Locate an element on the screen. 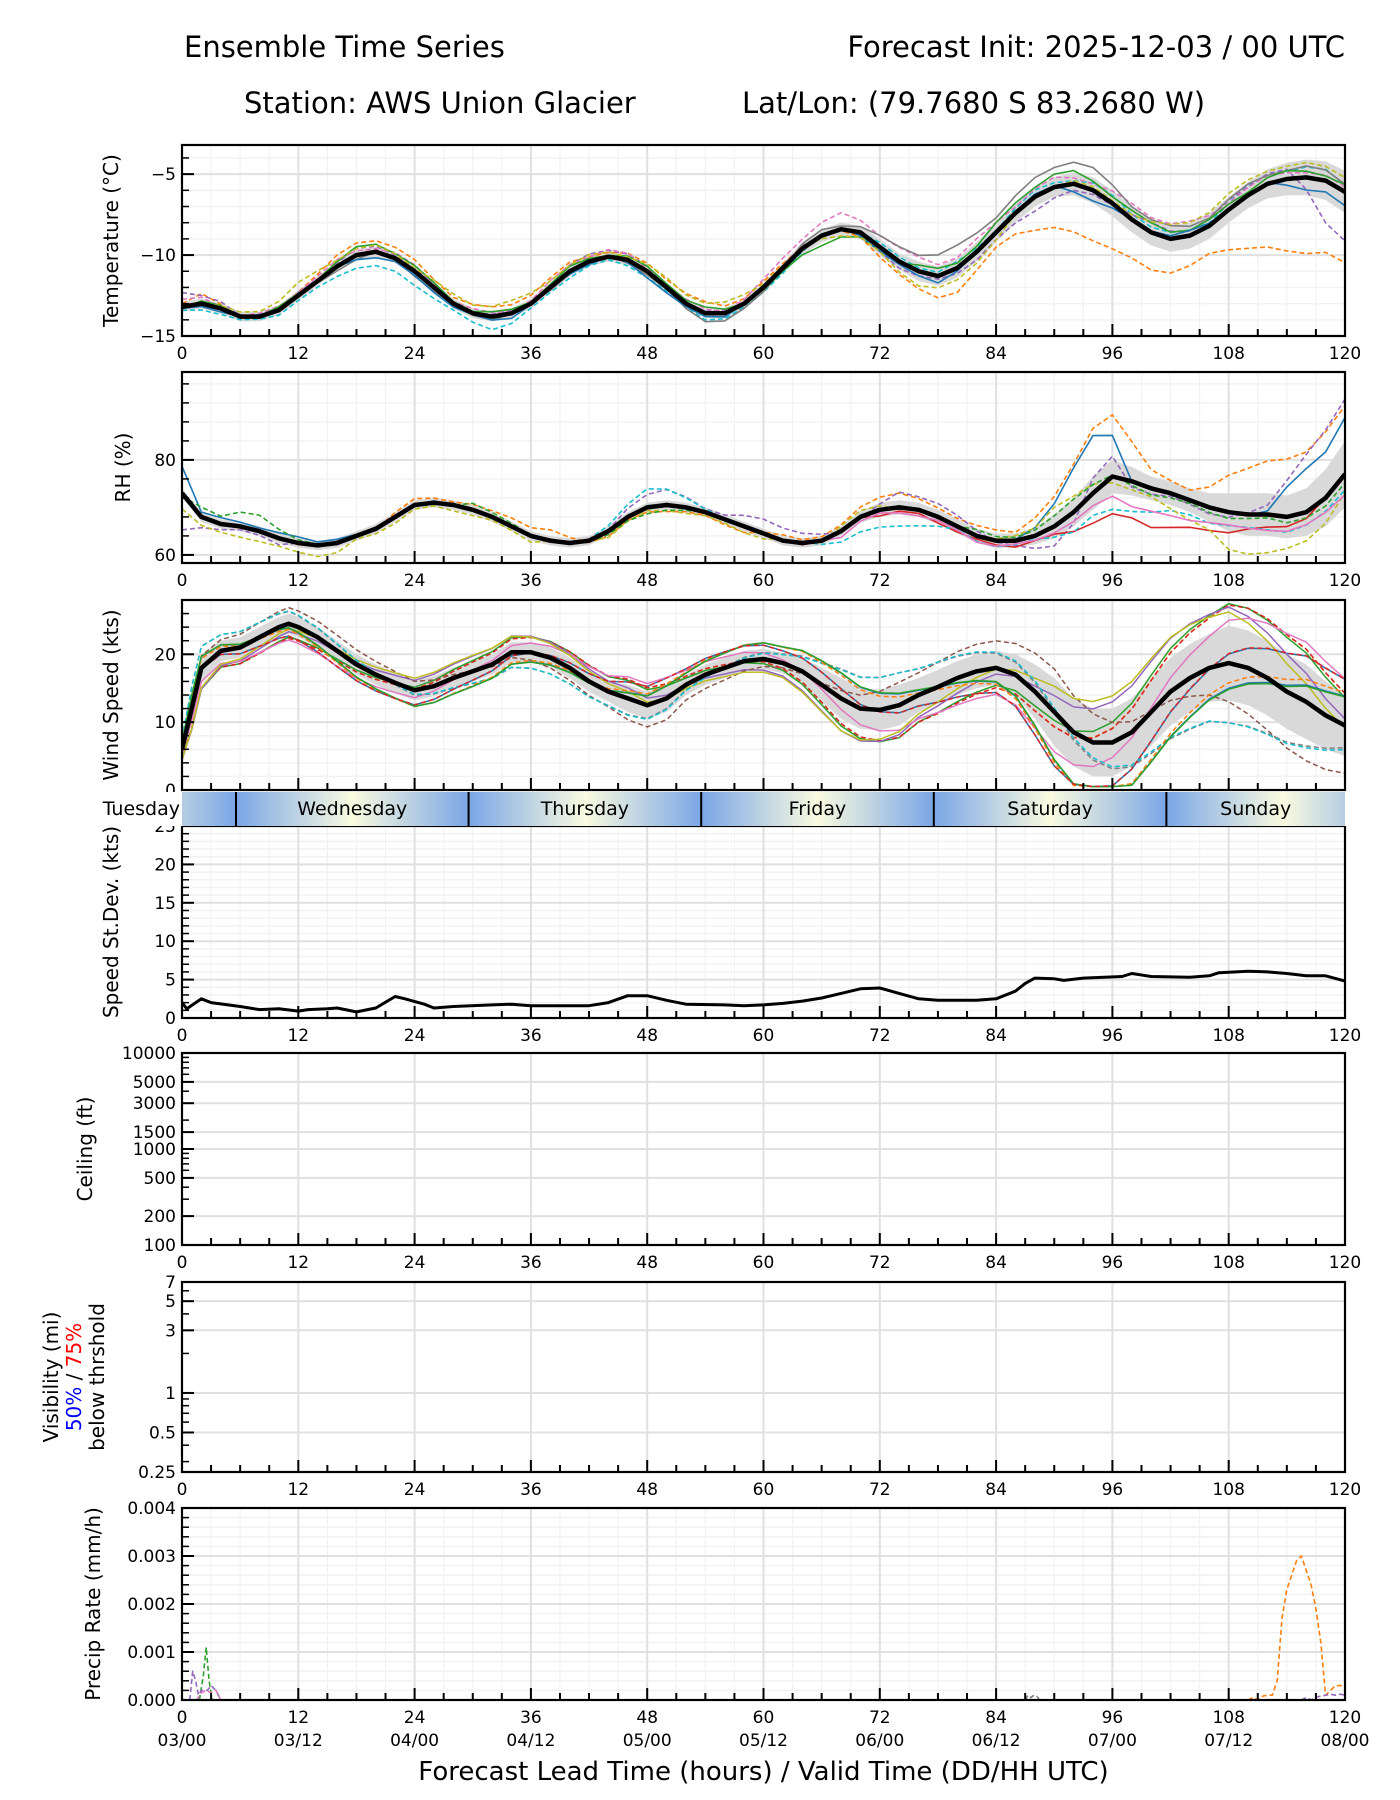 Image resolution: width=1400 pixels, height=1800 pixels. y-tick-label: 0.000 is located at coordinates (151, 1701).